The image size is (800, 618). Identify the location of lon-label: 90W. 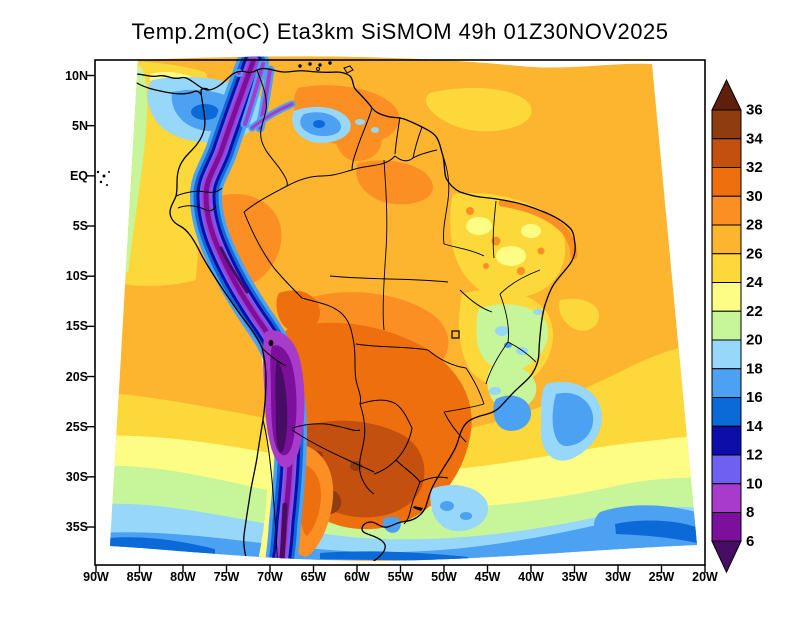
(96, 577).